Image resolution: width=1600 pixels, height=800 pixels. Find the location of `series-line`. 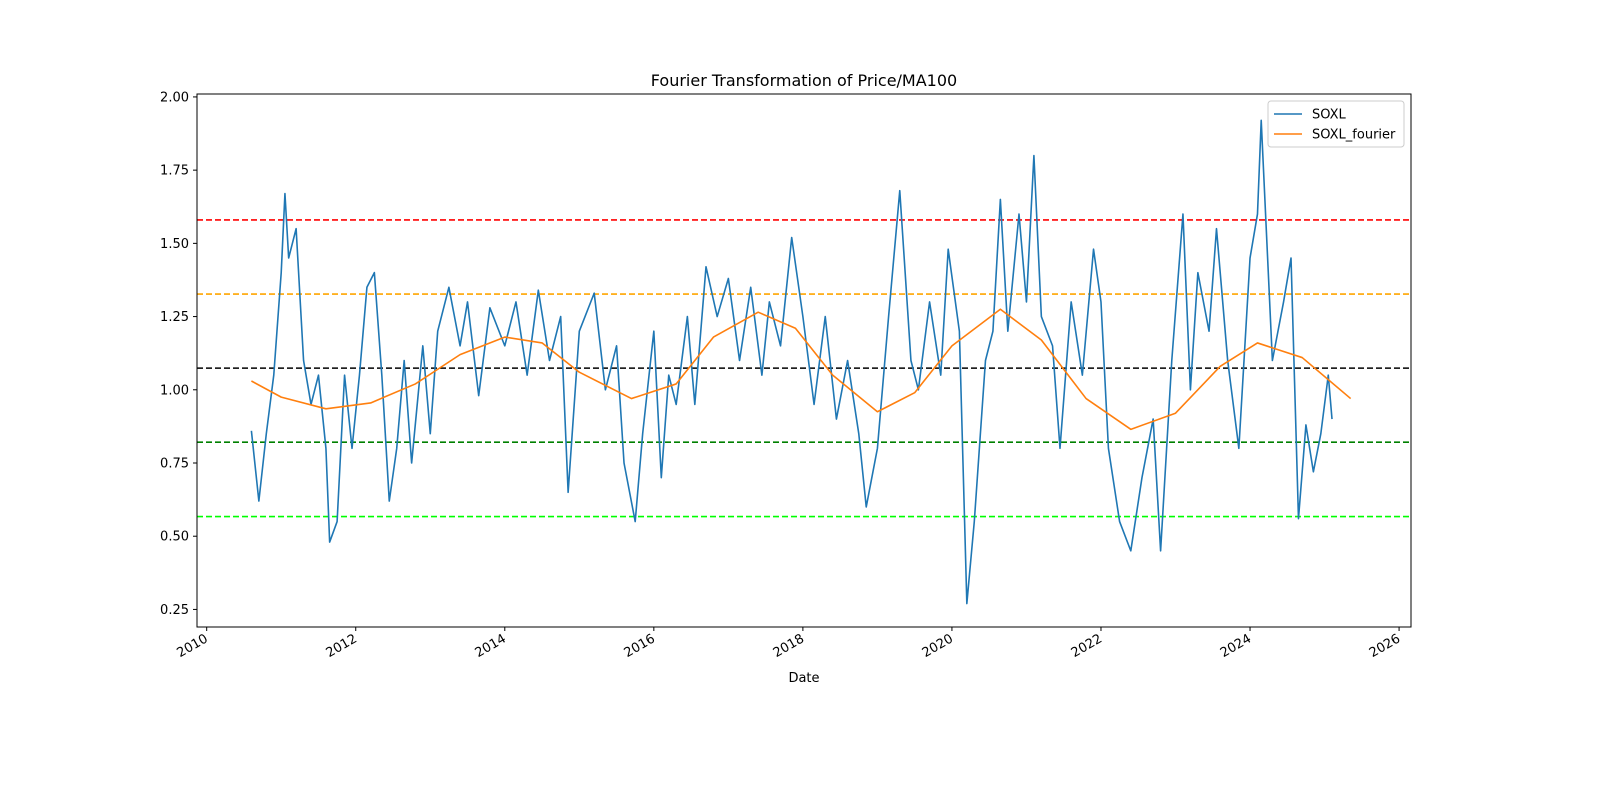

series-line is located at coordinates (801, 369).